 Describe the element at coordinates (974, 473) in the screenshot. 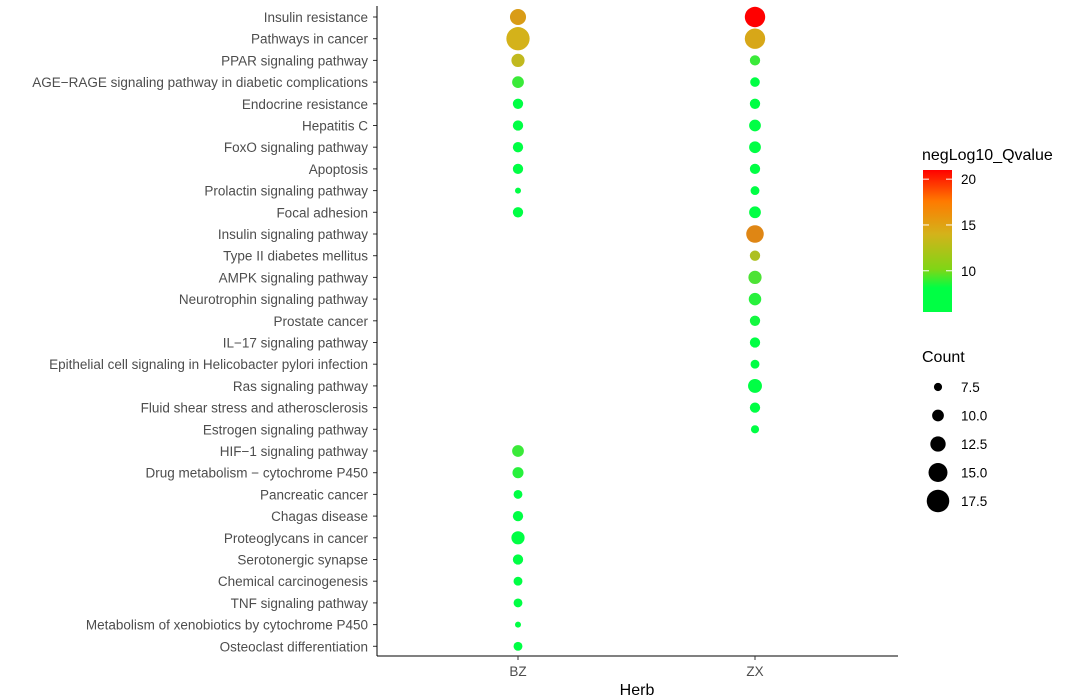

I see `size-legend-label-3: 15.0` at that location.